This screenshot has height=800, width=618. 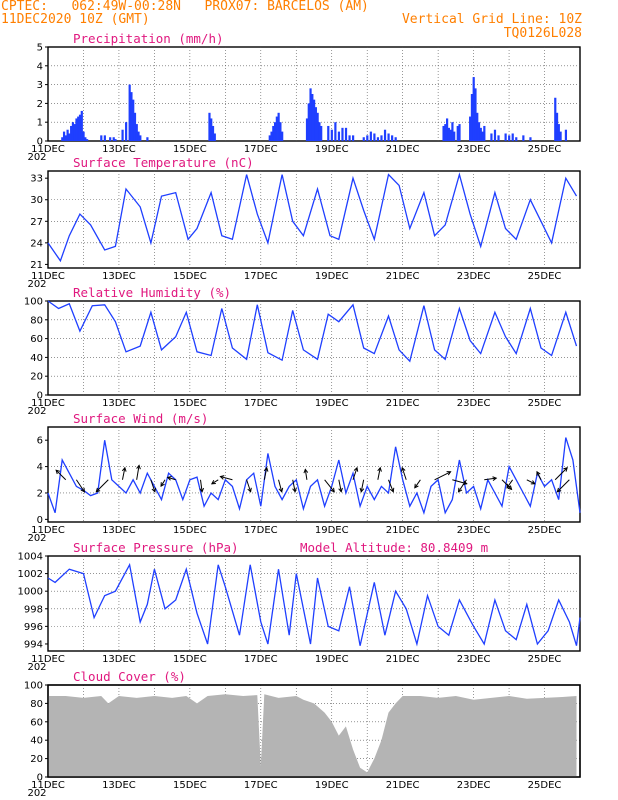 What do you see at coordinates (33, 609) in the screenshot?
I see `y-tick-label: 998` at bounding box center [33, 609].